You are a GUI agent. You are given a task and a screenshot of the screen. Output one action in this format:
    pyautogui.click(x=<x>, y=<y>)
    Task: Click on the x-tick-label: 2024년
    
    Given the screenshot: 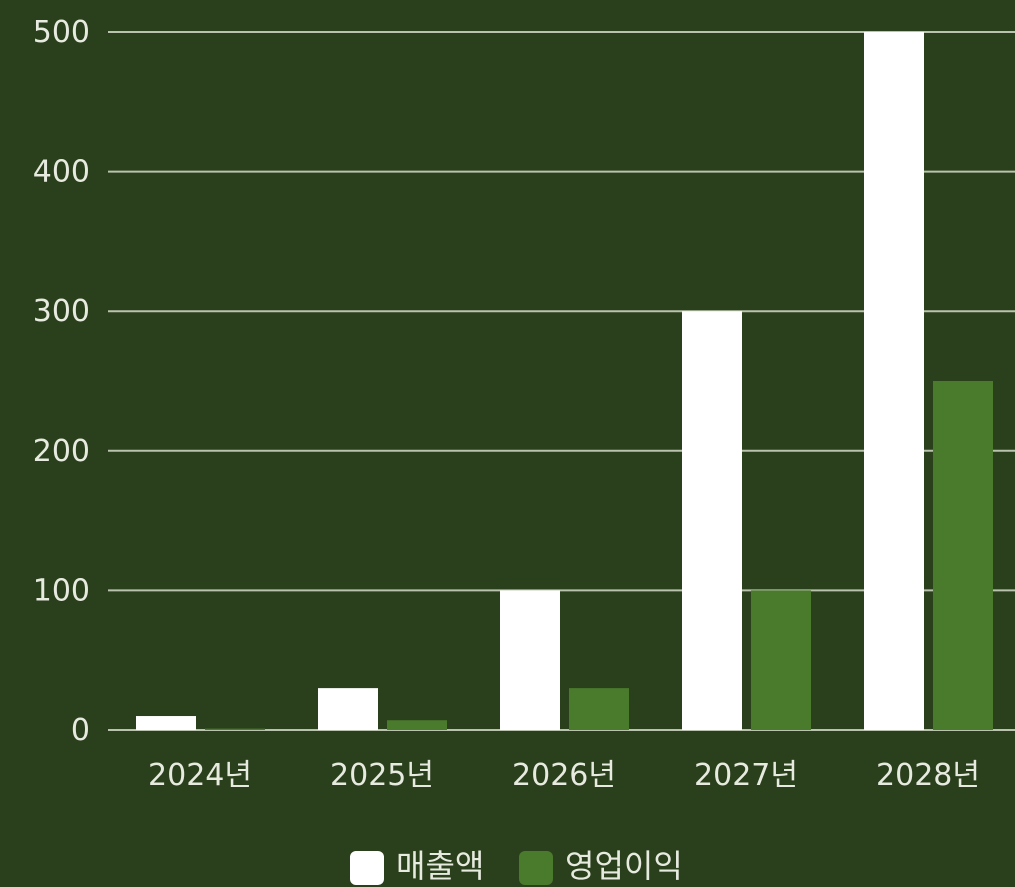 What is the action you would take?
    pyautogui.click(x=200, y=775)
    